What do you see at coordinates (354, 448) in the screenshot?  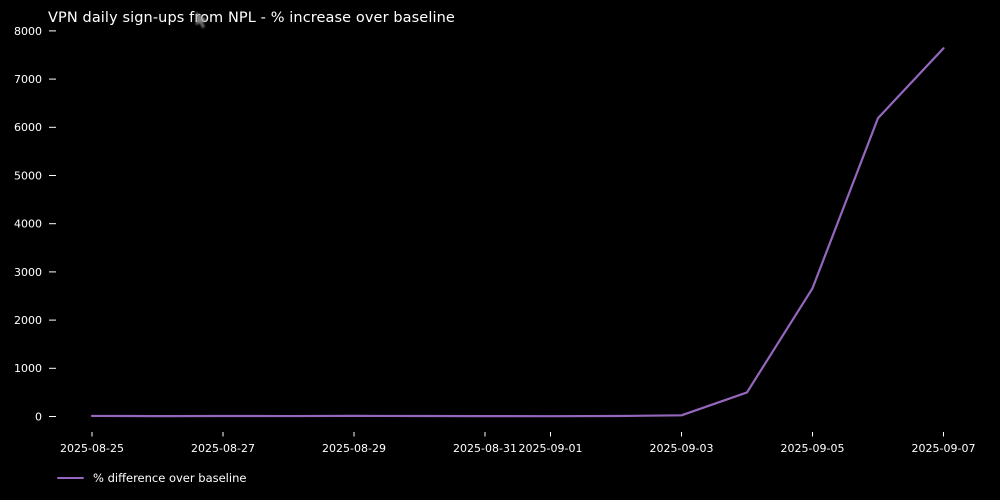 I see `x-tick-label: 2025-08-29` at bounding box center [354, 448].